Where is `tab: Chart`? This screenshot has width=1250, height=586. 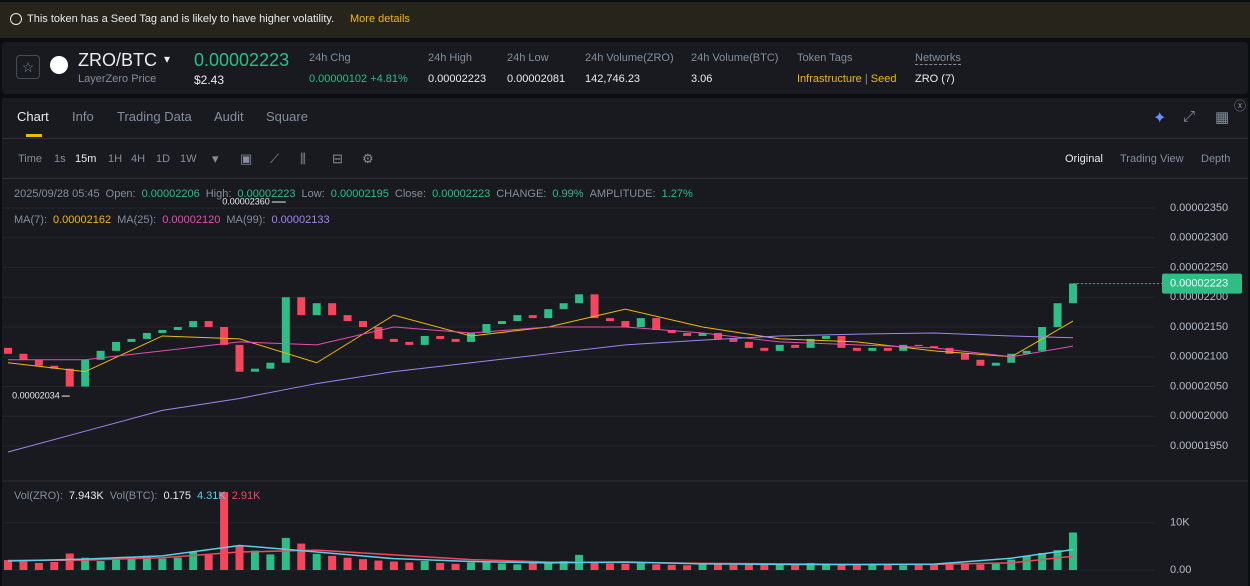
tab: Chart is located at coordinates (33, 116).